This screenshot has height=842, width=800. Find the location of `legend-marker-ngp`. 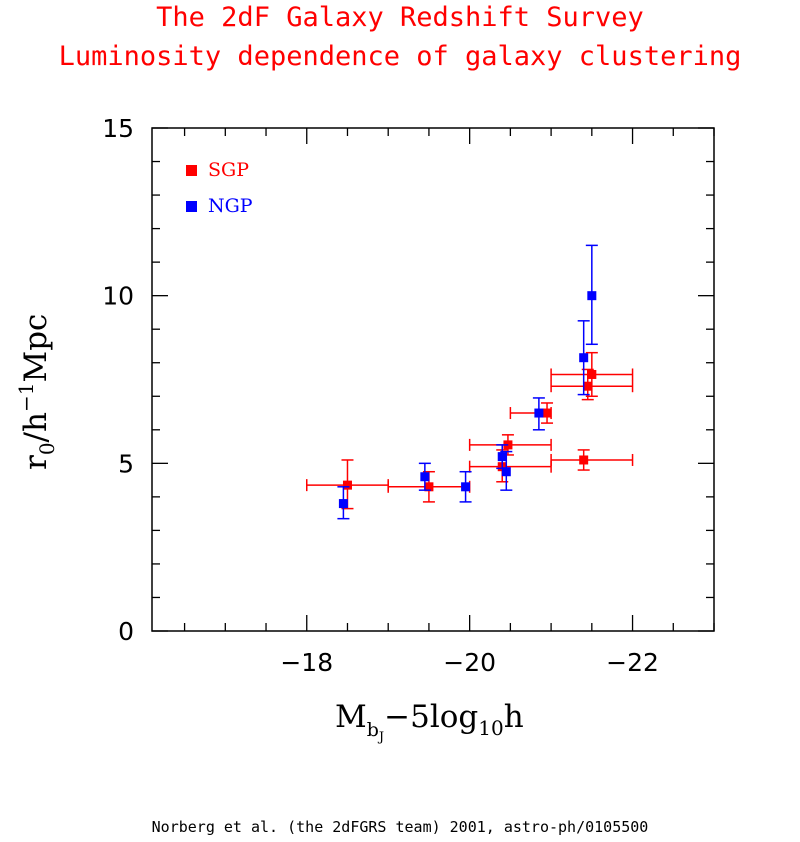

legend-marker-ngp is located at coordinates (191, 206).